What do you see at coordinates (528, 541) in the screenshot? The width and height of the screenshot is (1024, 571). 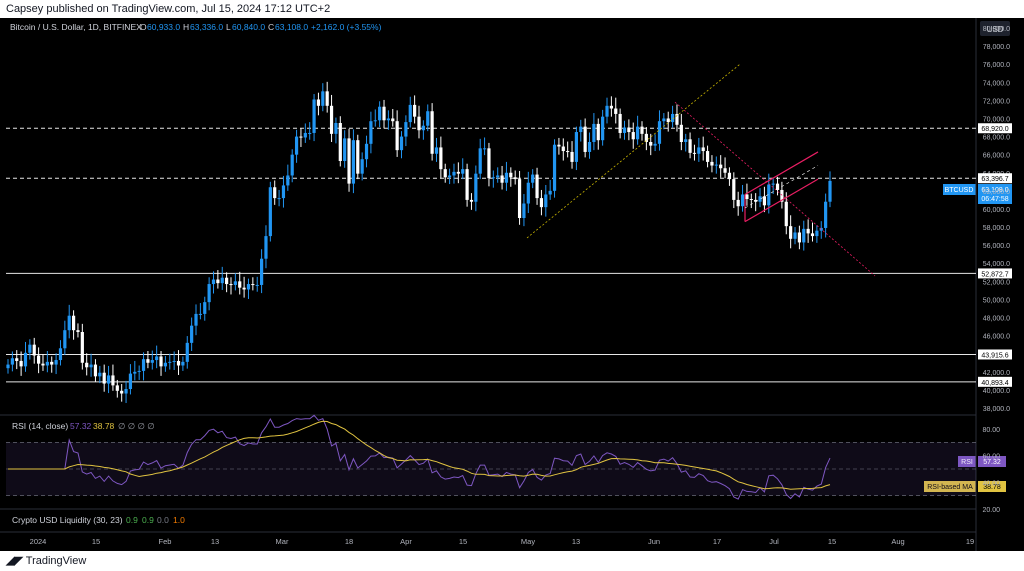 I see `time-axis-label: May` at bounding box center [528, 541].